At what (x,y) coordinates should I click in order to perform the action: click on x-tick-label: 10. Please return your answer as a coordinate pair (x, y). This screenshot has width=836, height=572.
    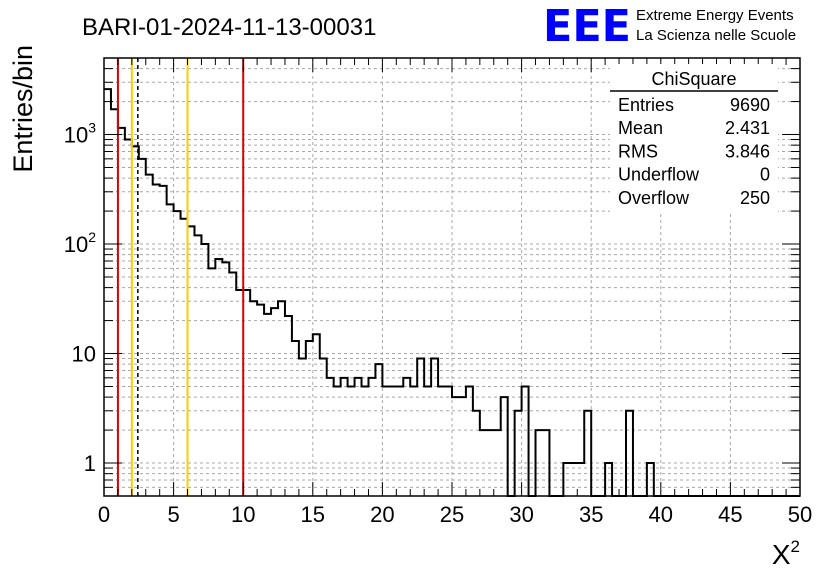
    Looking at the image, I should click on (243, 514).